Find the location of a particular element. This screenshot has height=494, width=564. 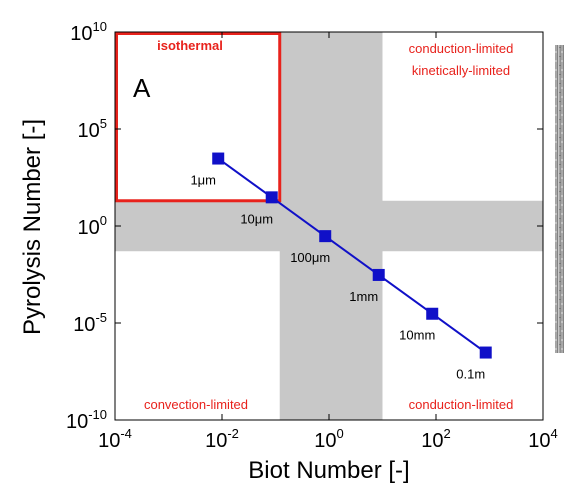

x-tick-label: 10² is located at coordinates (435, 439).